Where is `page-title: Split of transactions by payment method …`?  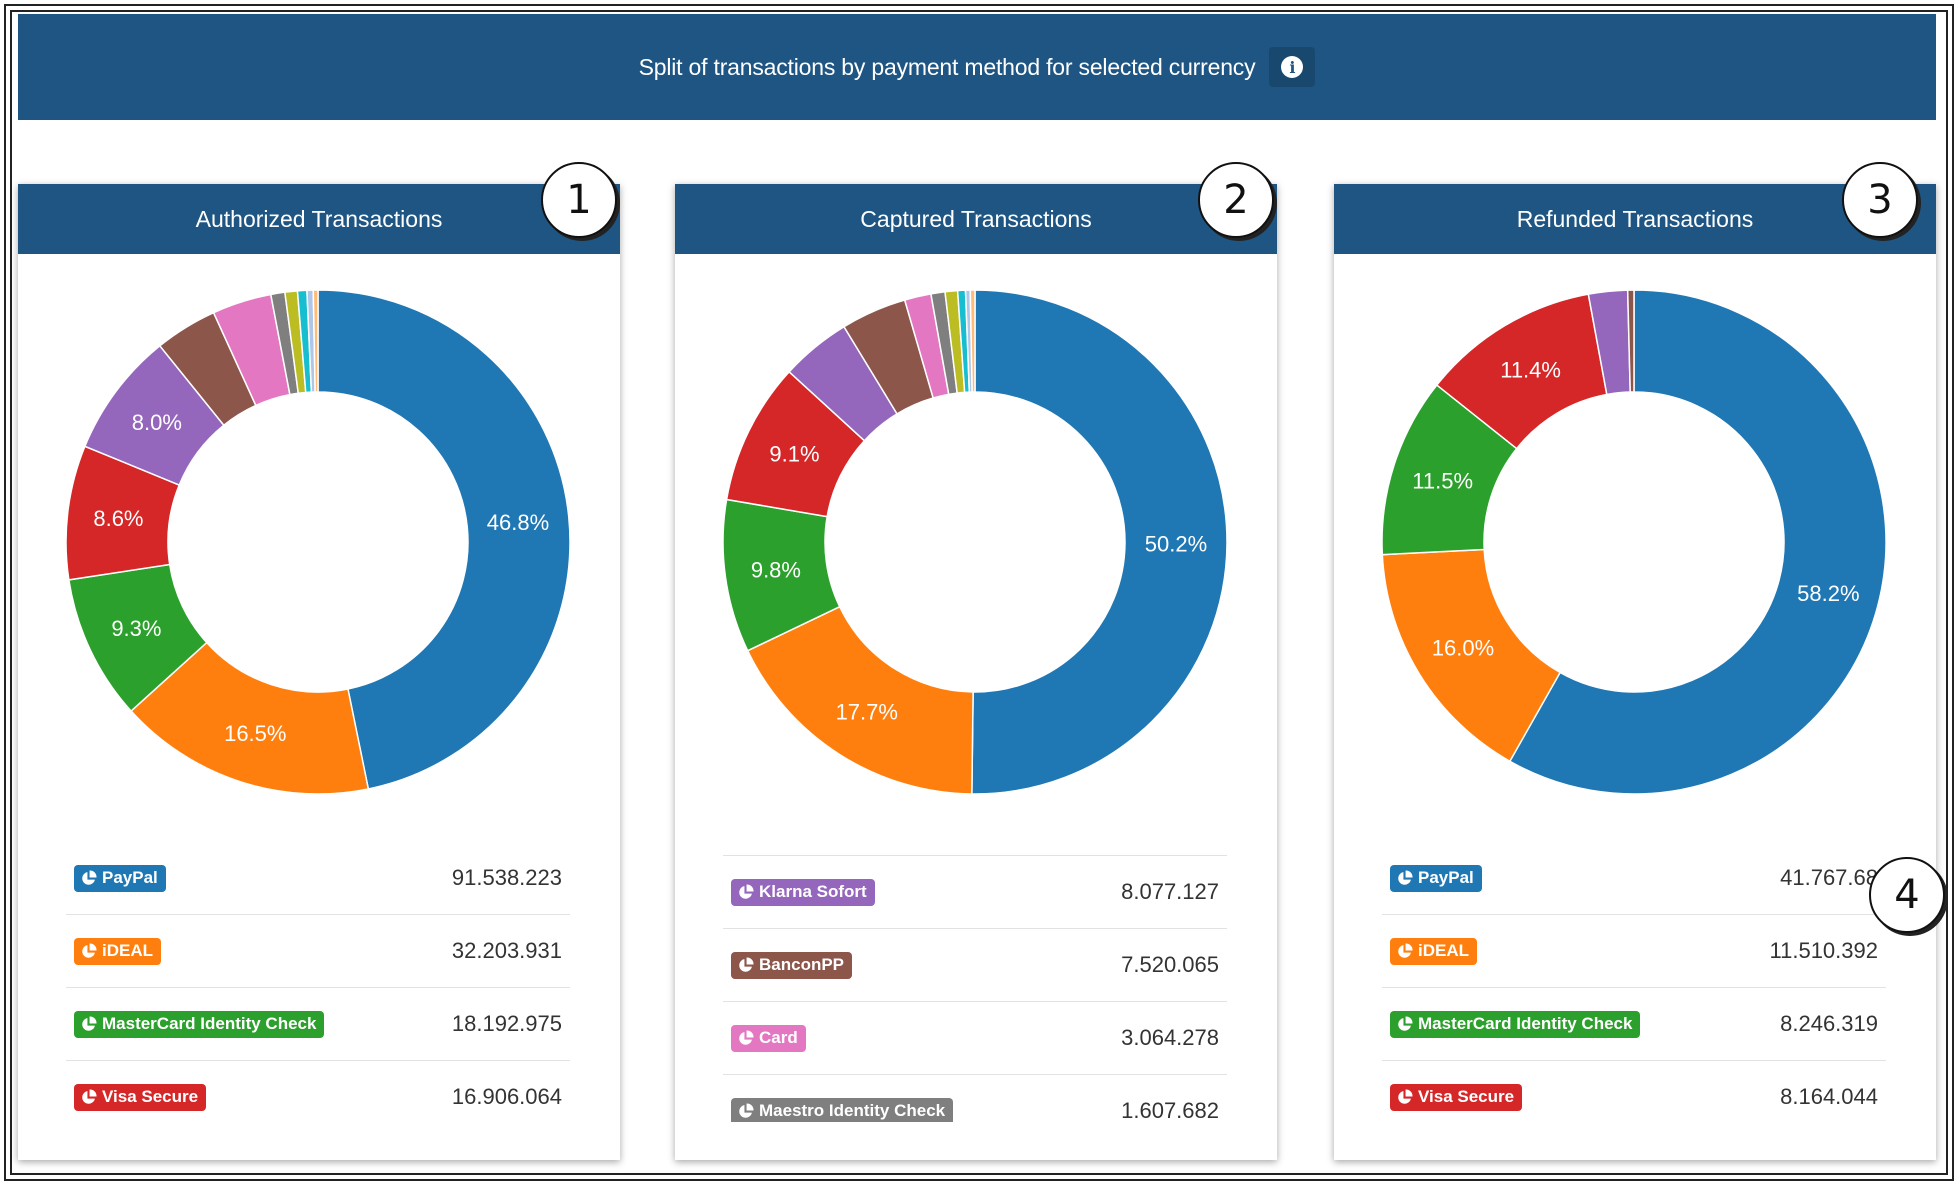
page-title: Split of transactions by payment method … is located at coordinates (947, 66).